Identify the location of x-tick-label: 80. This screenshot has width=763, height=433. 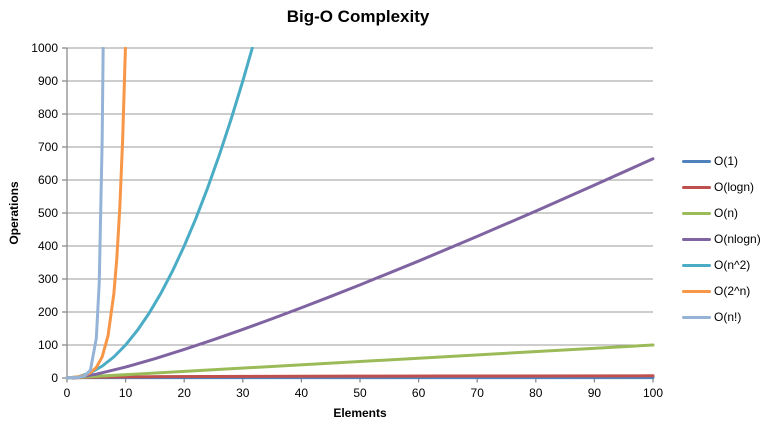
(536, 393).